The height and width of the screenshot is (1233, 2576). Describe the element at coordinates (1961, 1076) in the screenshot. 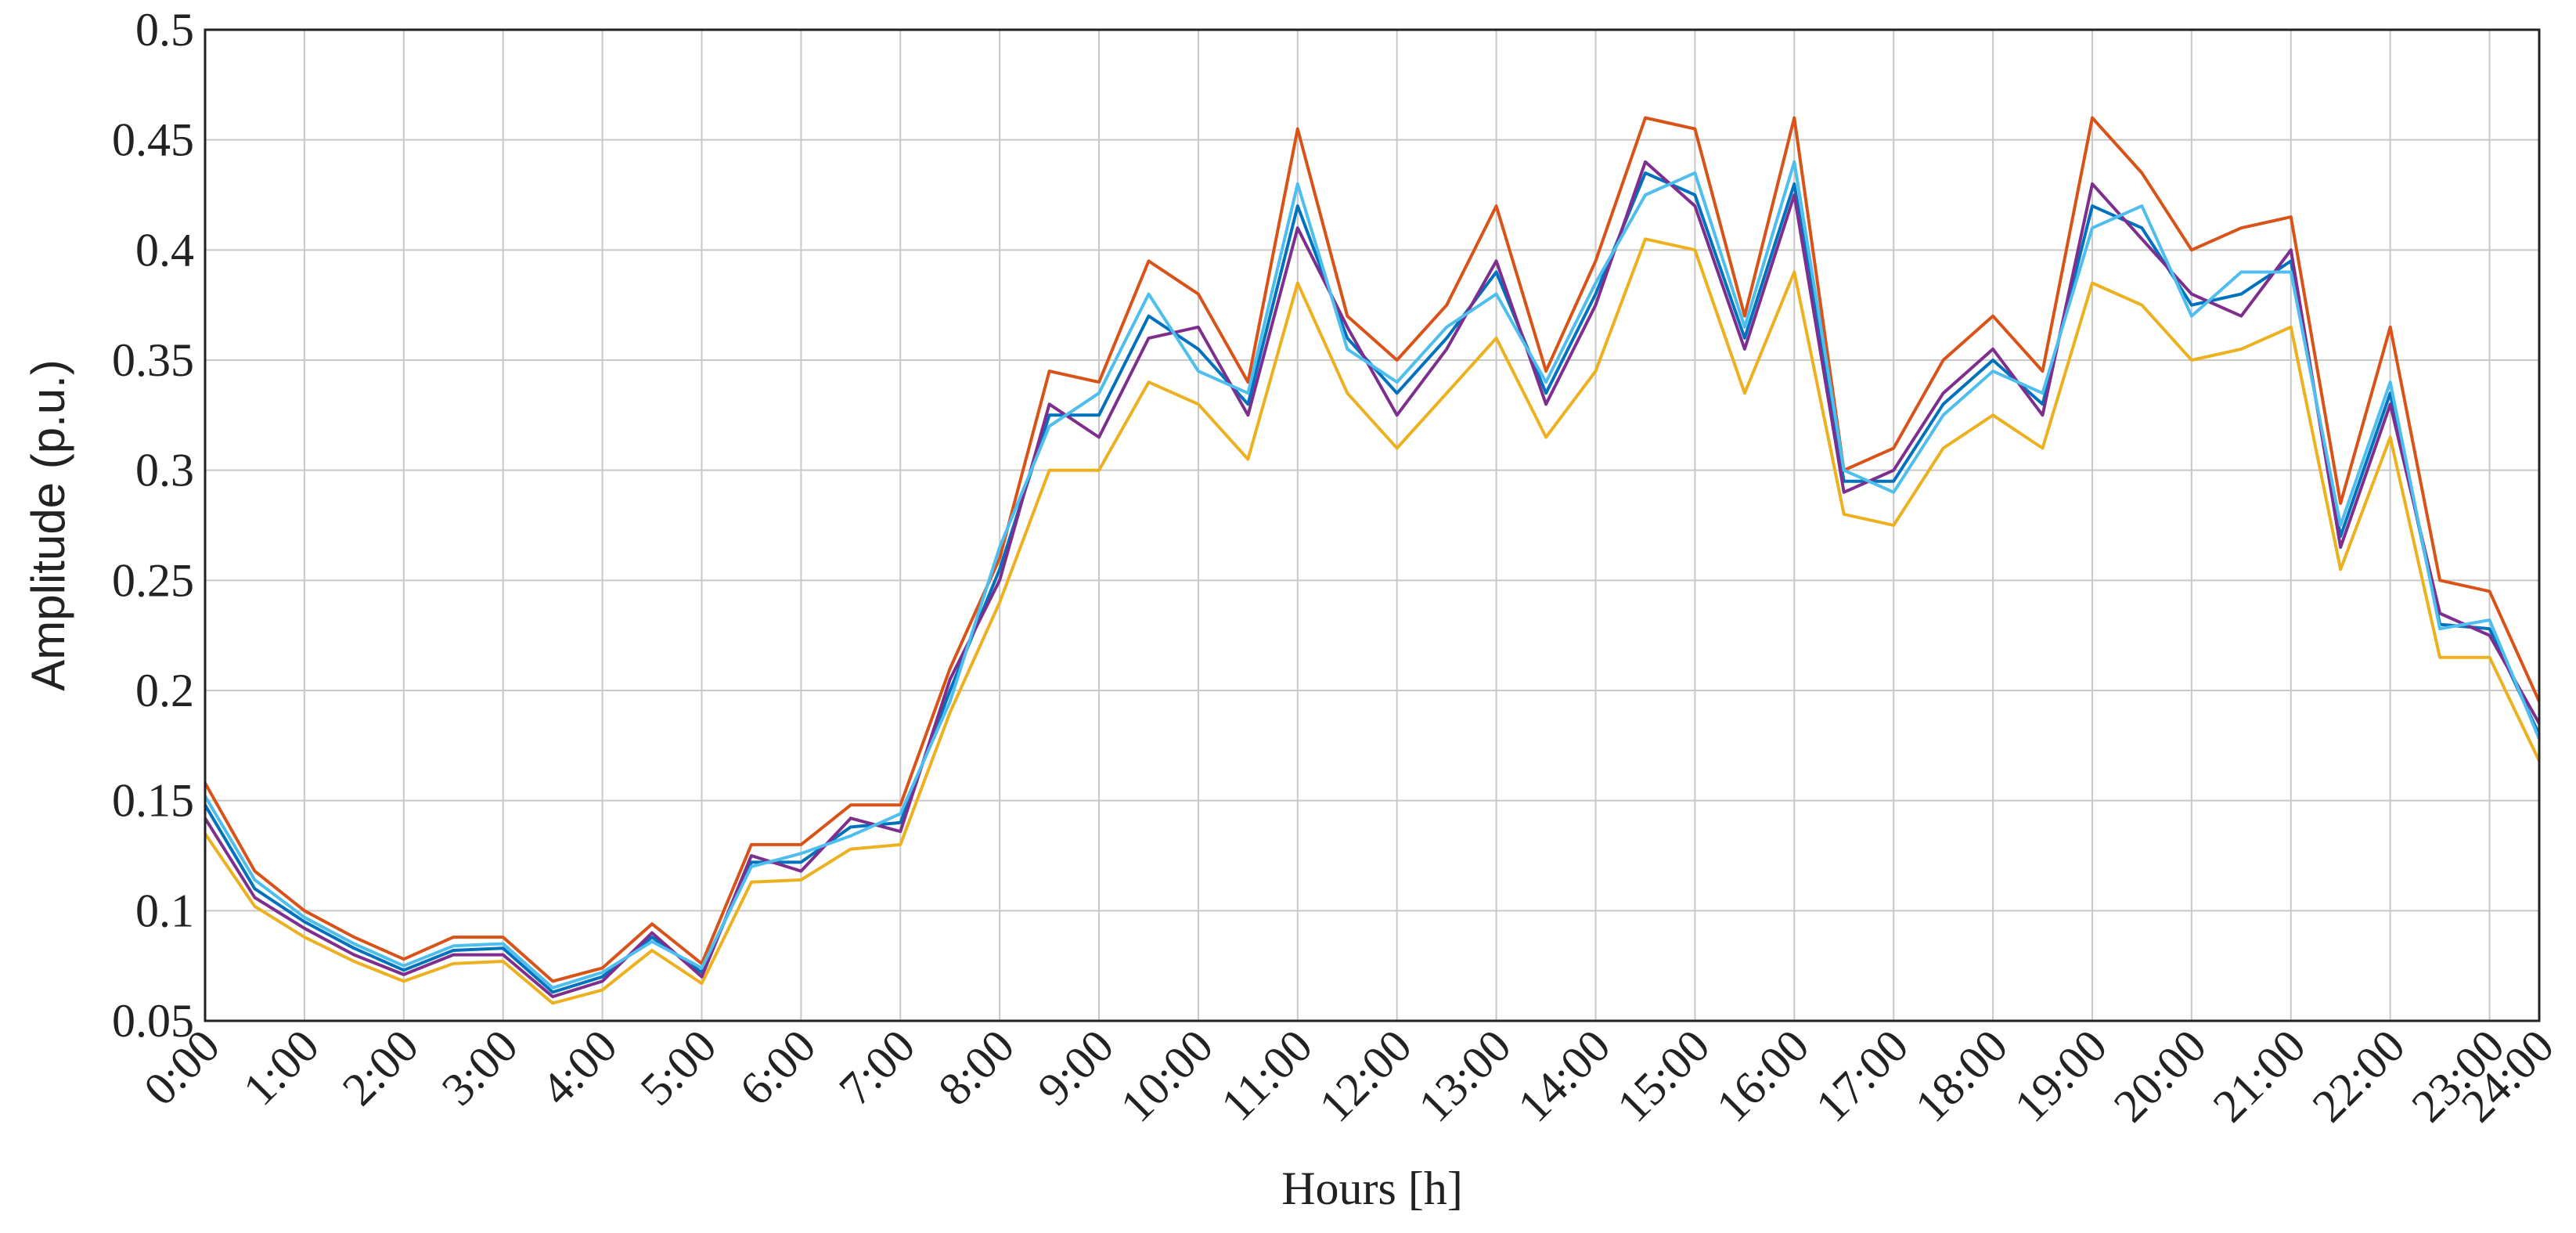

I see `x-tick-label: 18:00` at that location.